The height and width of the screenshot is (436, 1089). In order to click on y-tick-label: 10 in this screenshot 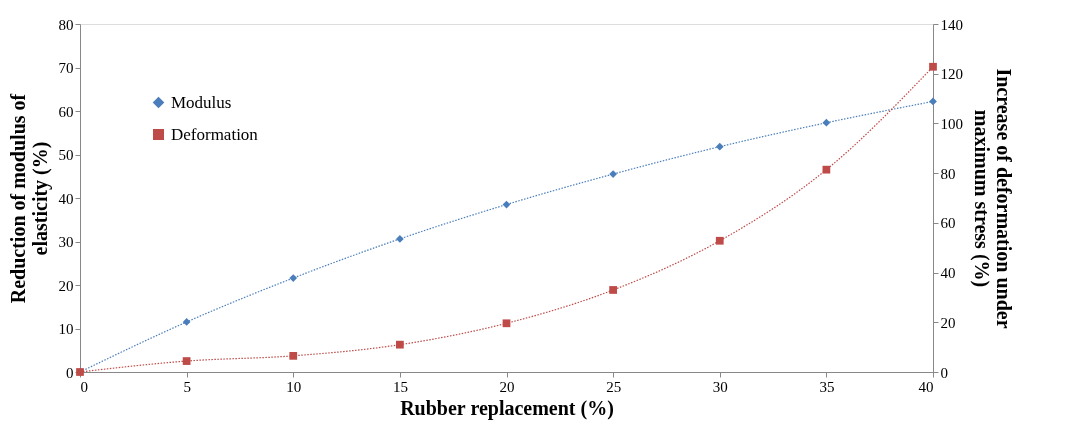, I will do `click(66, 329)`.